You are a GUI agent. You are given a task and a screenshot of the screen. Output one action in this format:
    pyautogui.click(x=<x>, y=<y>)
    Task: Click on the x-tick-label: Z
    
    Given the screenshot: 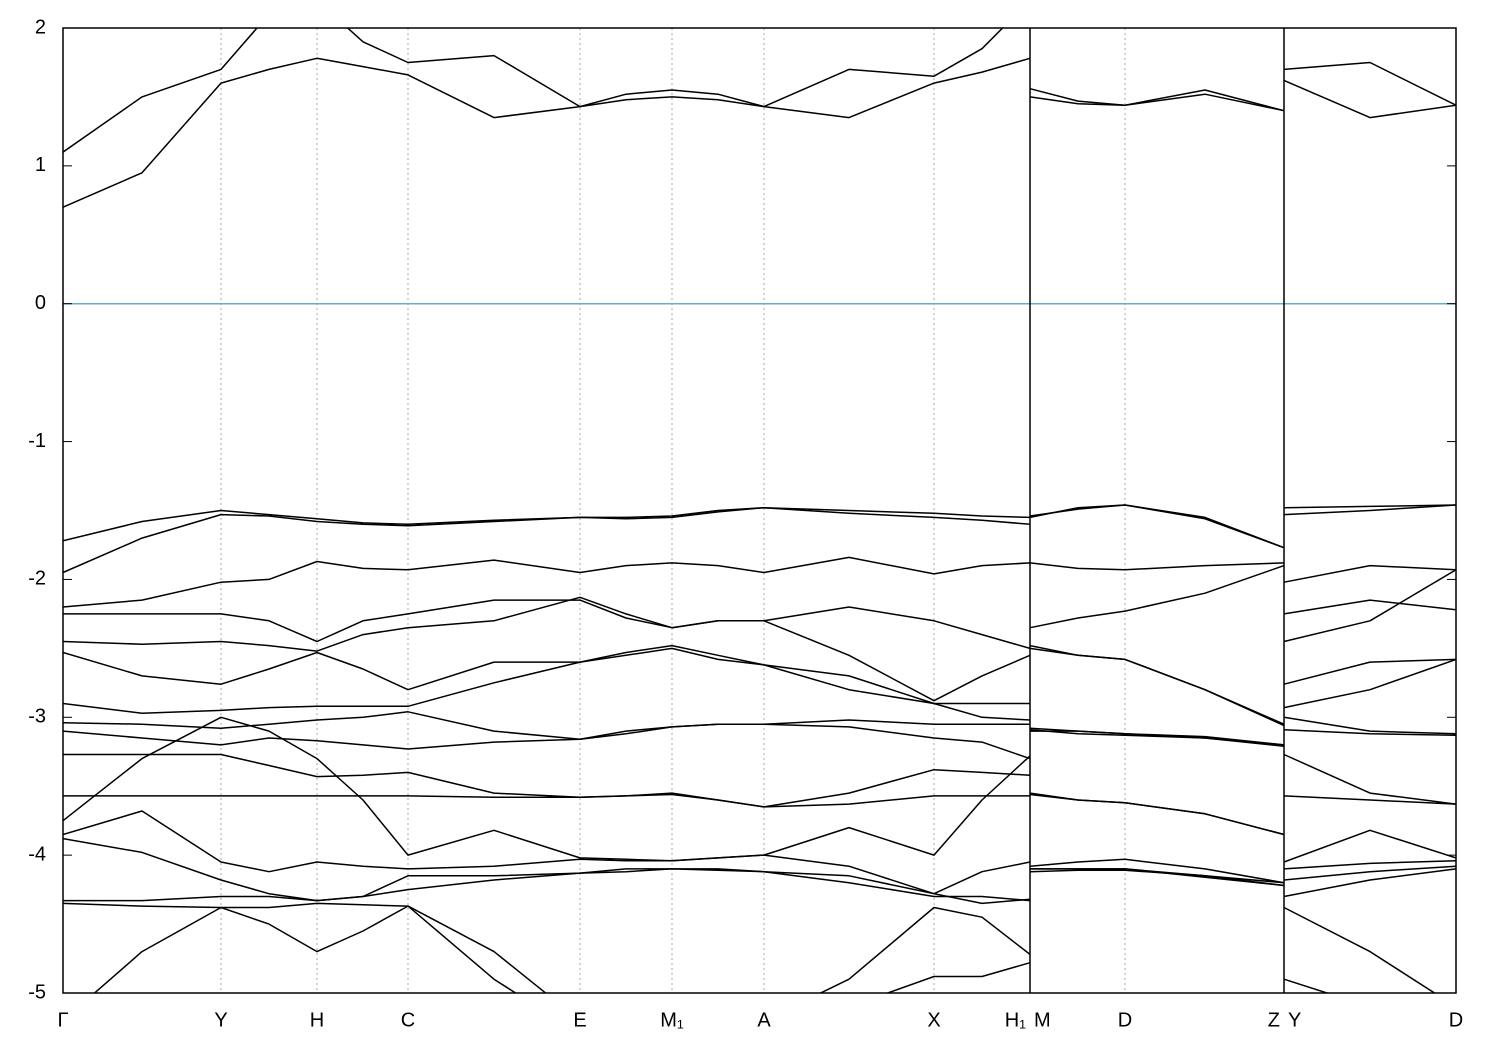 What is the action you would take?
    pyautogui.click(x=1274, y=1020)
    